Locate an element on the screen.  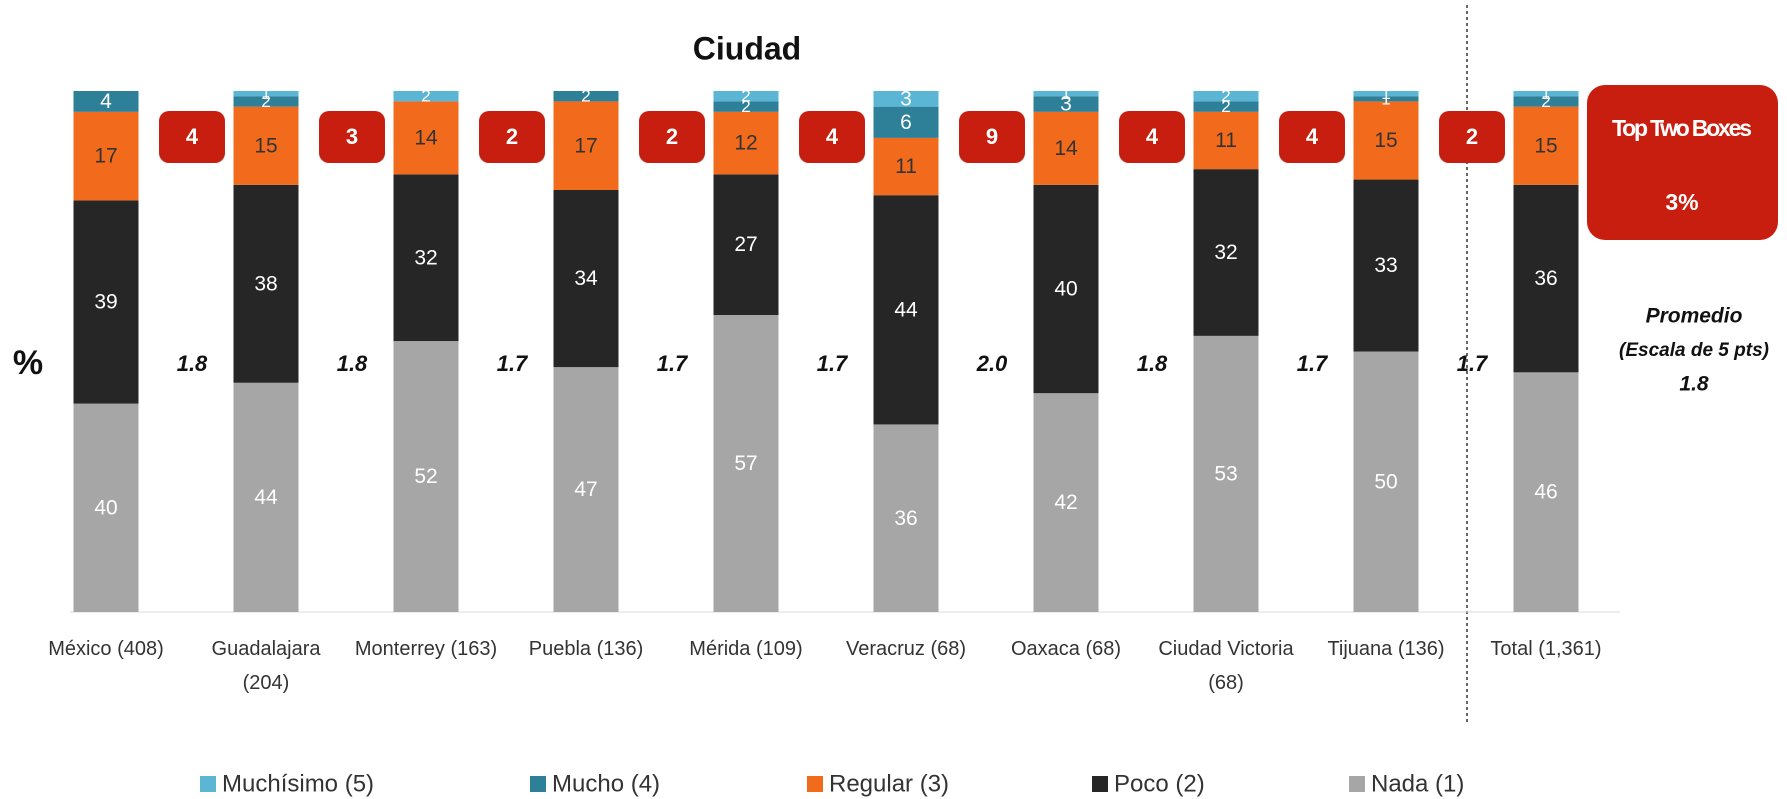
bar-value-label: 32 is located at coordinates (425, 257).